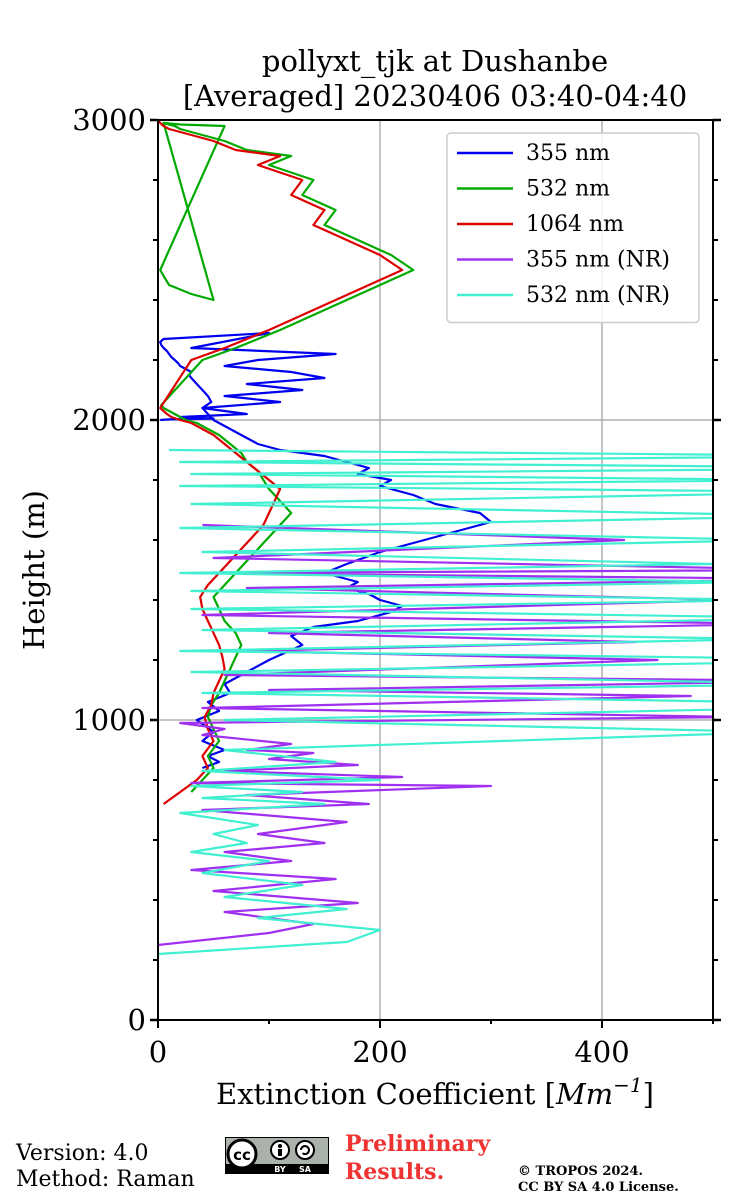 The width and height of the screenshot is (750, 1200). I want to click on cc-license-icon: cc BY SA, so click(277, 1155).